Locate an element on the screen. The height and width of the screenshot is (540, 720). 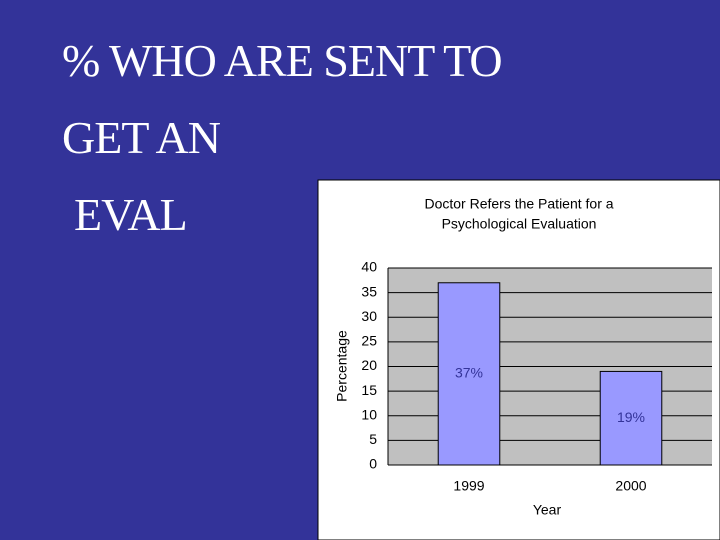
y-tick-label: 0 is located at coordinates (373, 464).